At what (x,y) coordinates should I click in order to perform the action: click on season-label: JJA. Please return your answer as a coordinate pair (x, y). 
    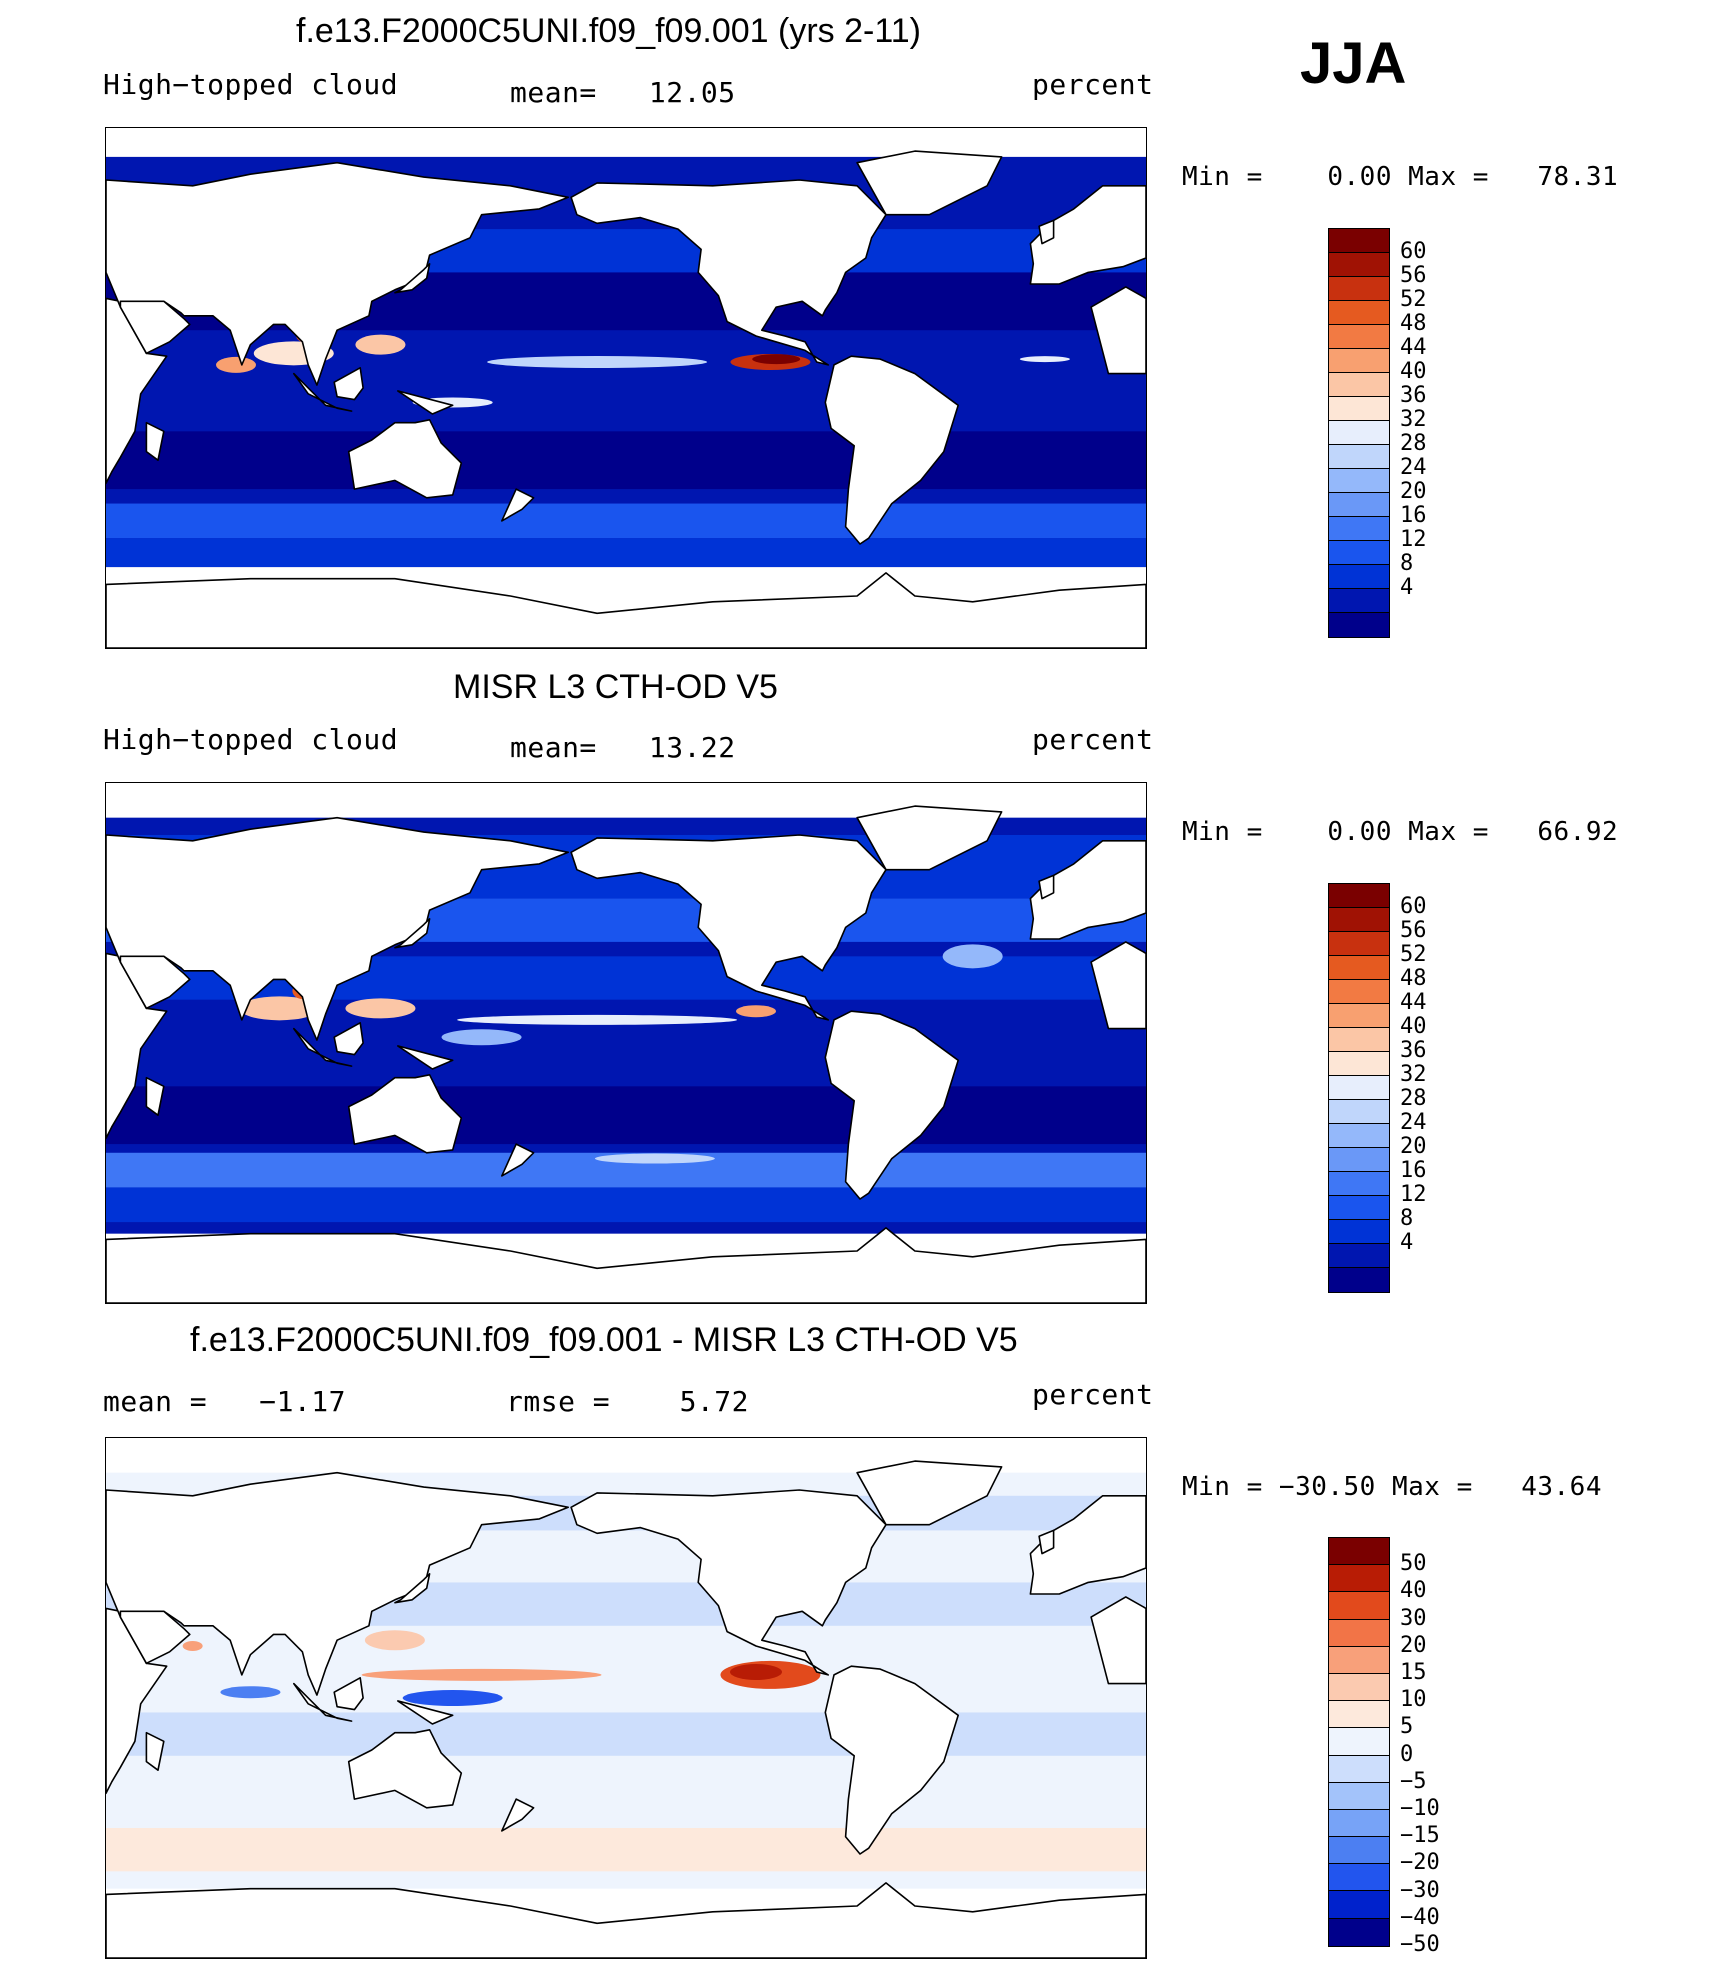
    Looking at the image, I should click on (1353, 63).